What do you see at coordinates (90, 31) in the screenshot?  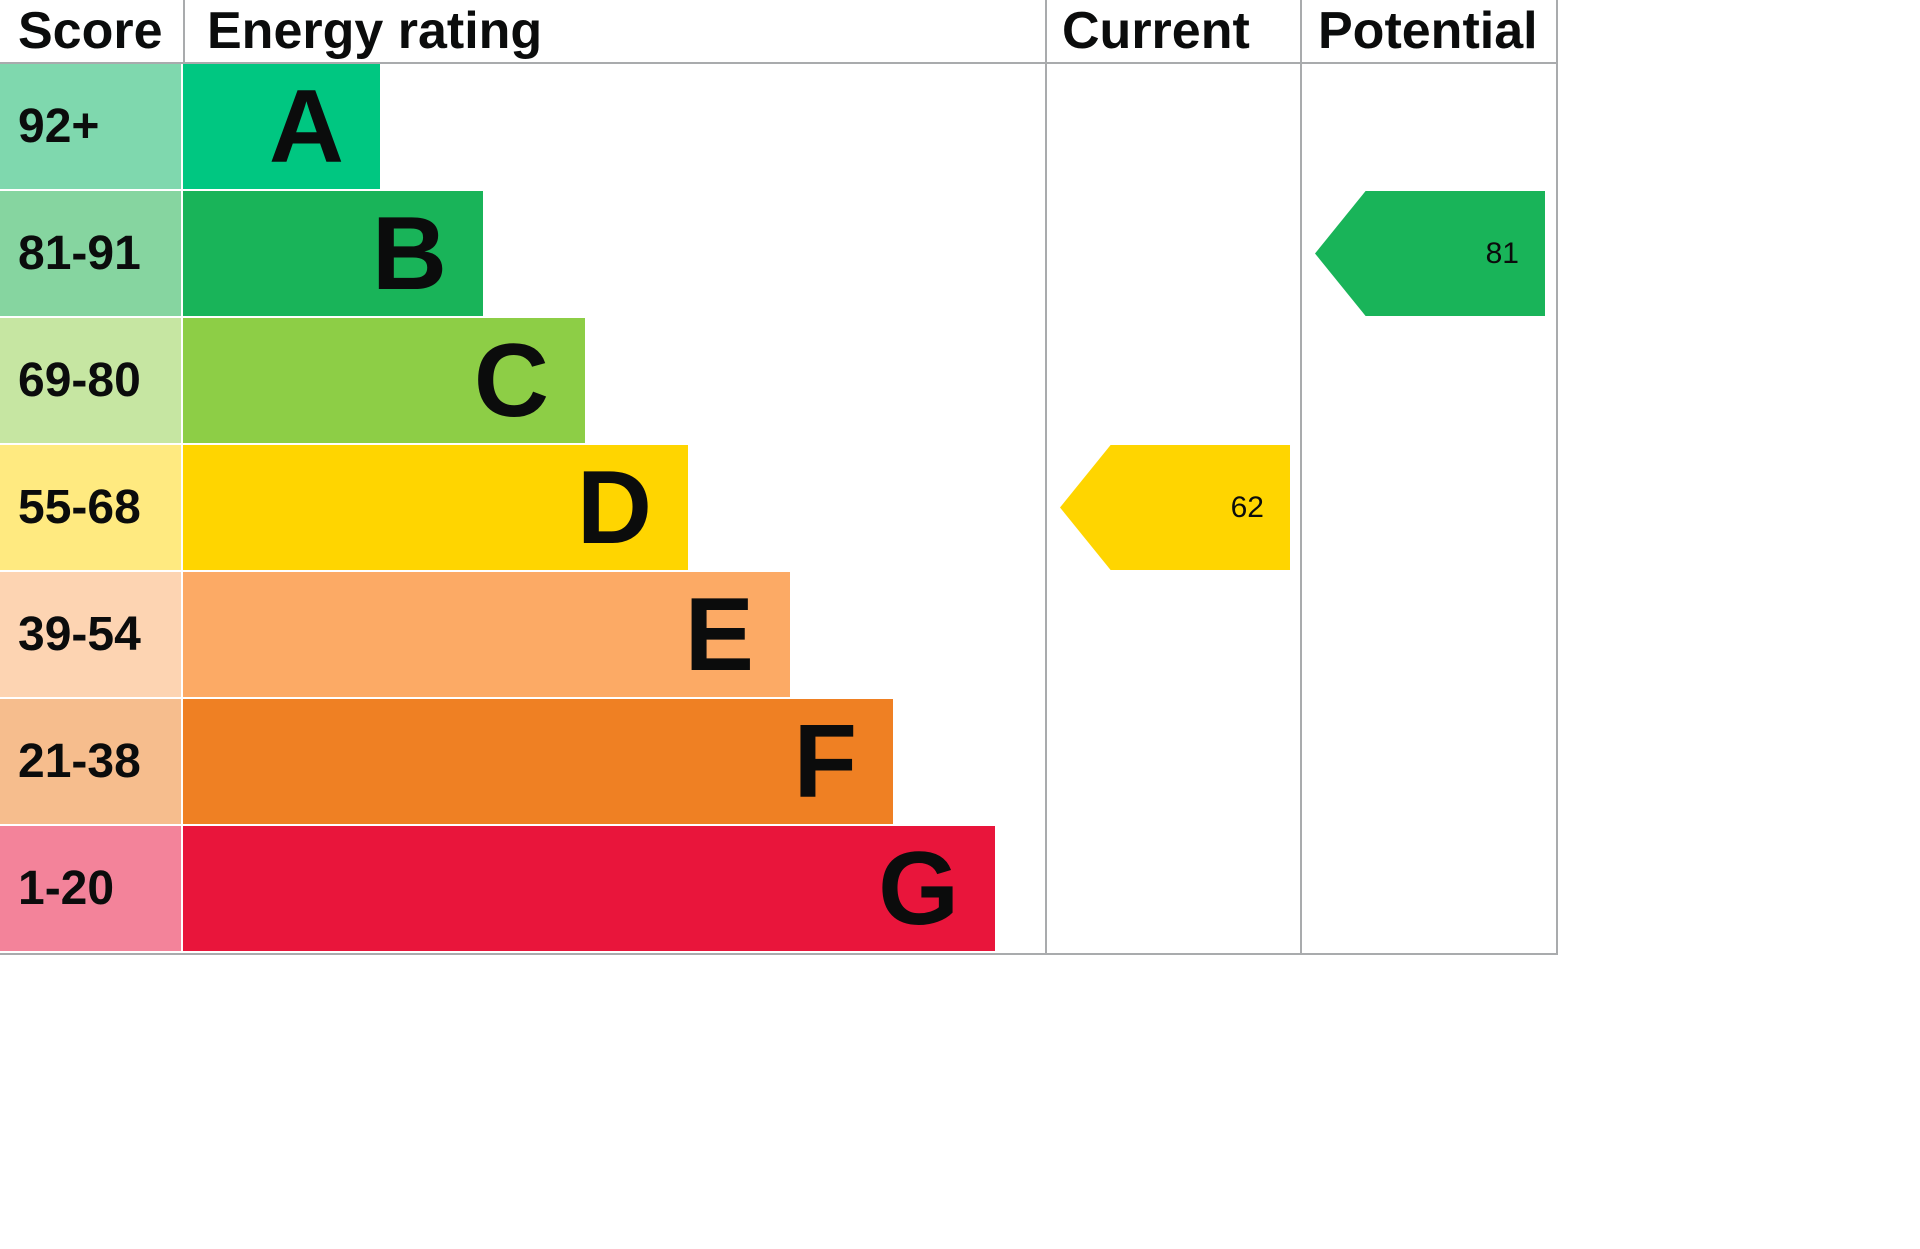 I see `score-header: Score` at bounding box center [90, 31].